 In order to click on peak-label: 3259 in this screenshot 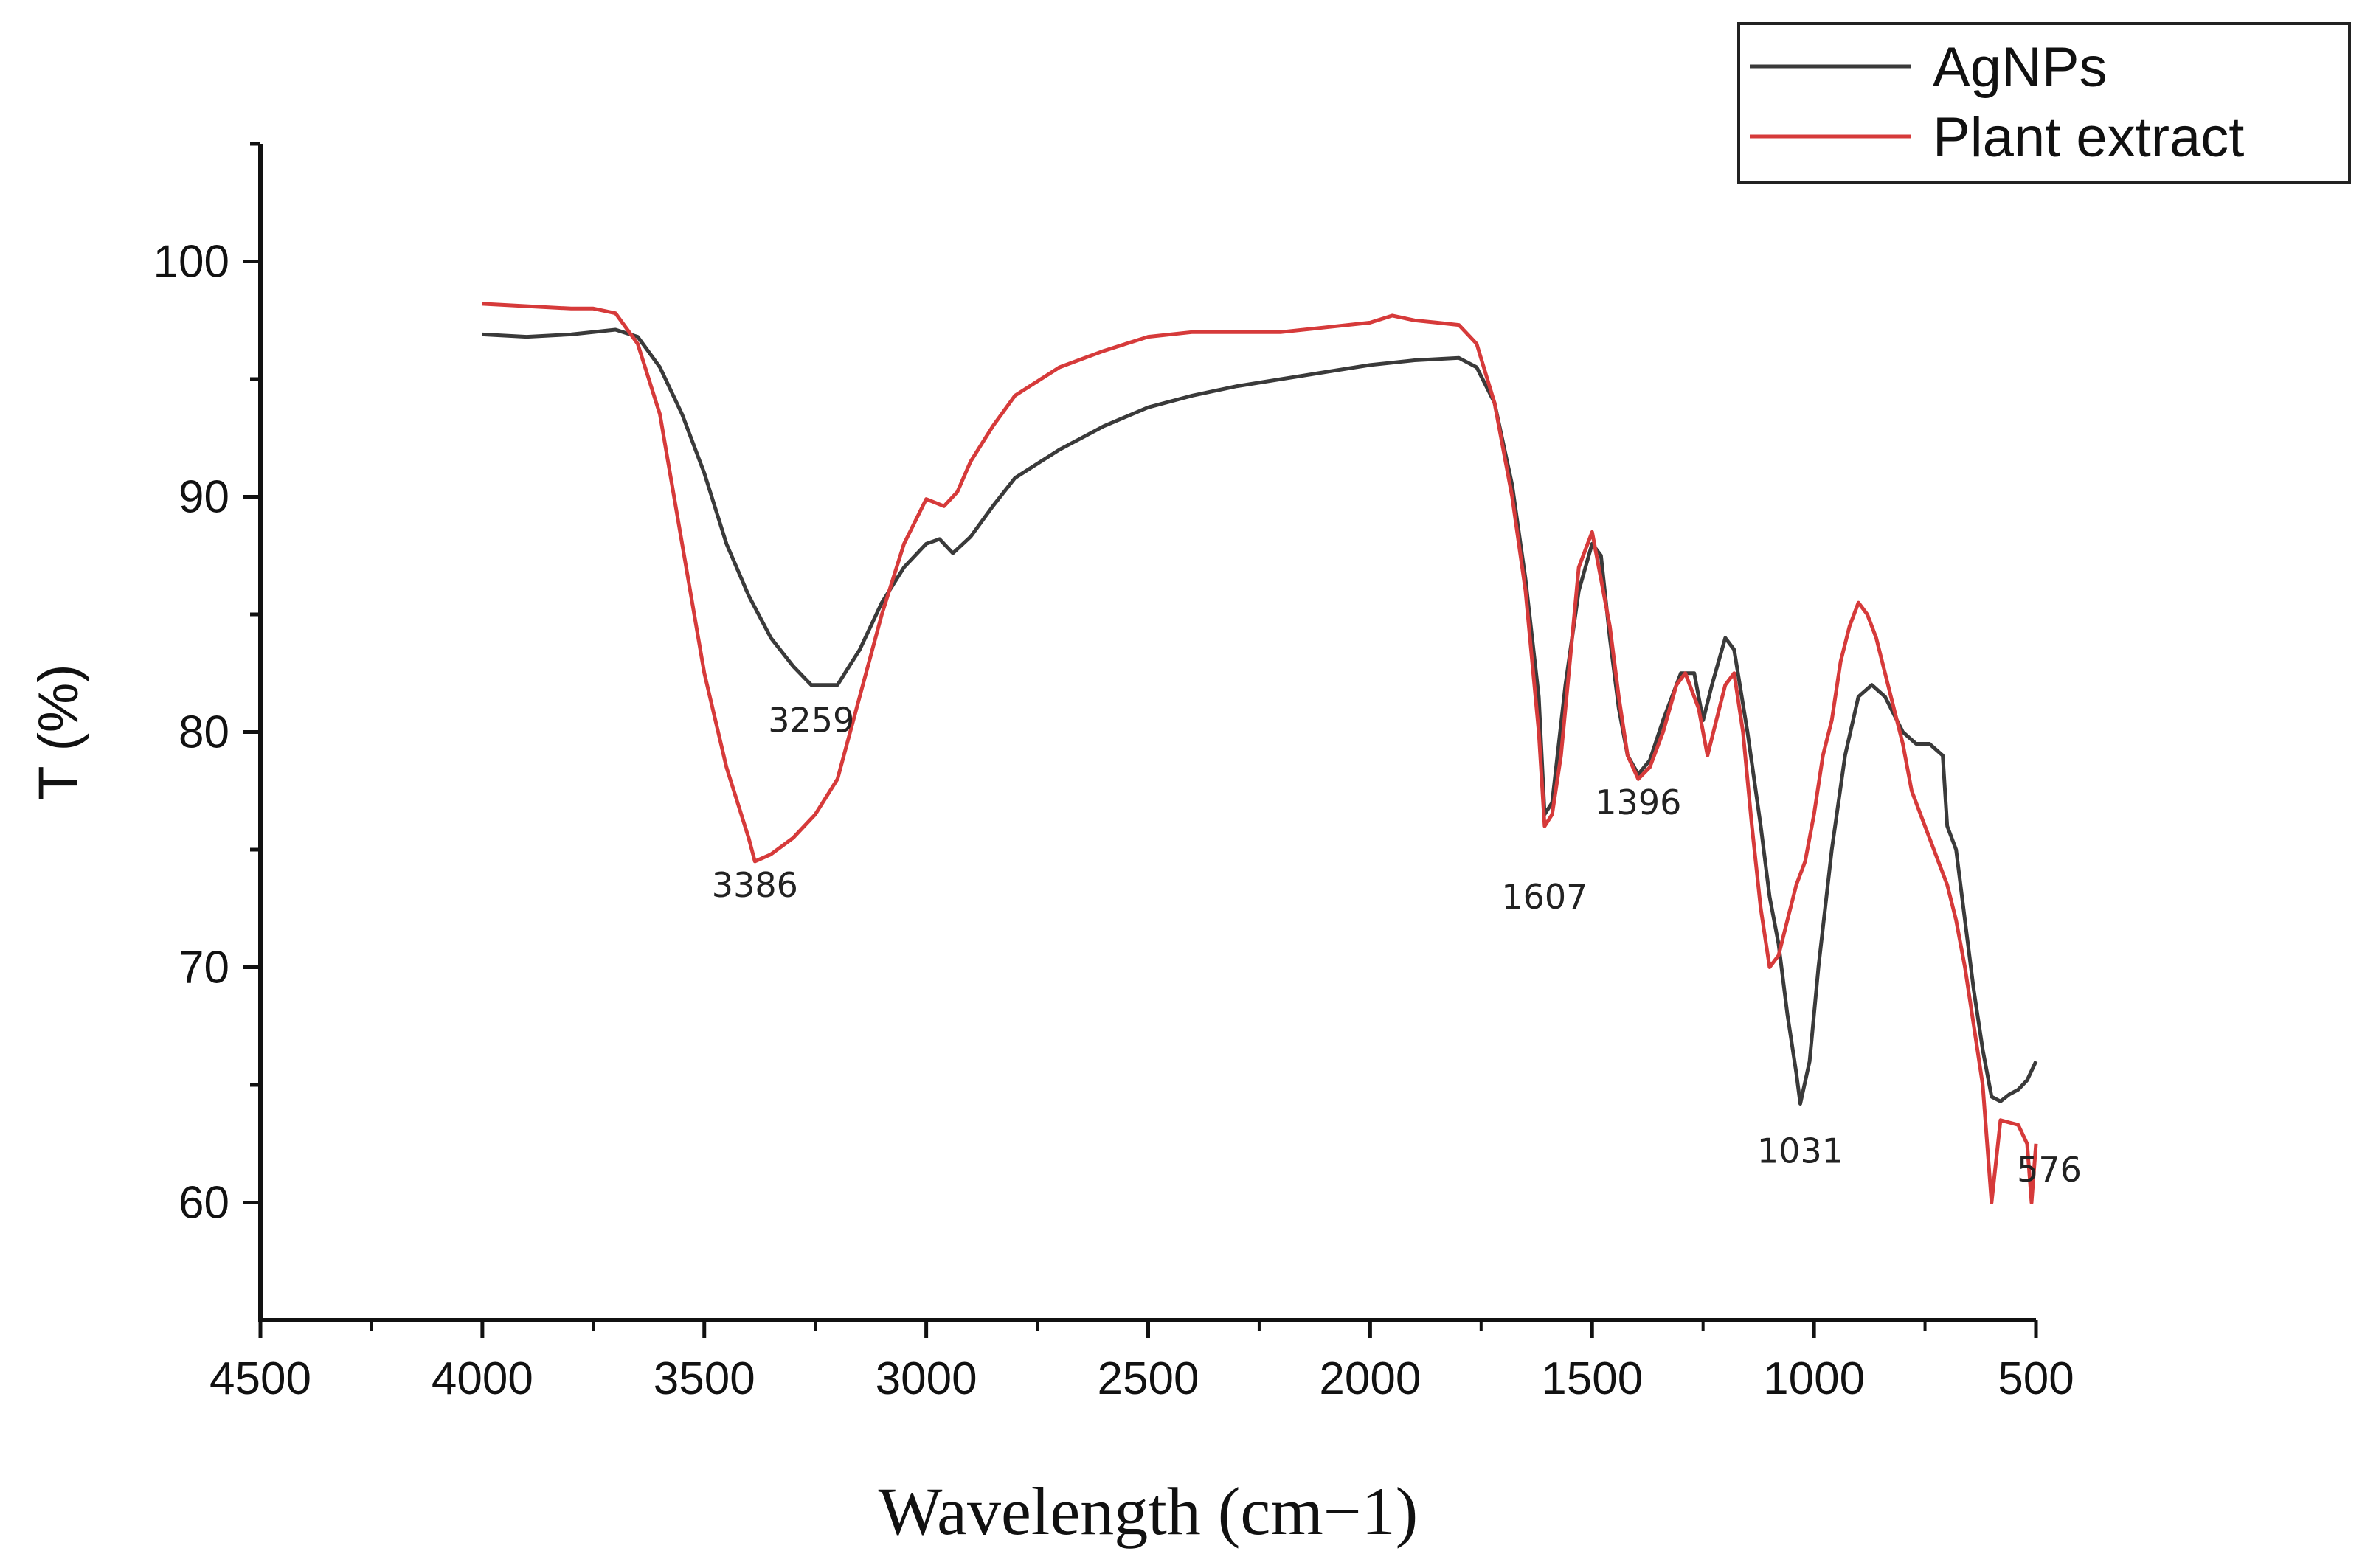, I will do `click(811, 720)`.